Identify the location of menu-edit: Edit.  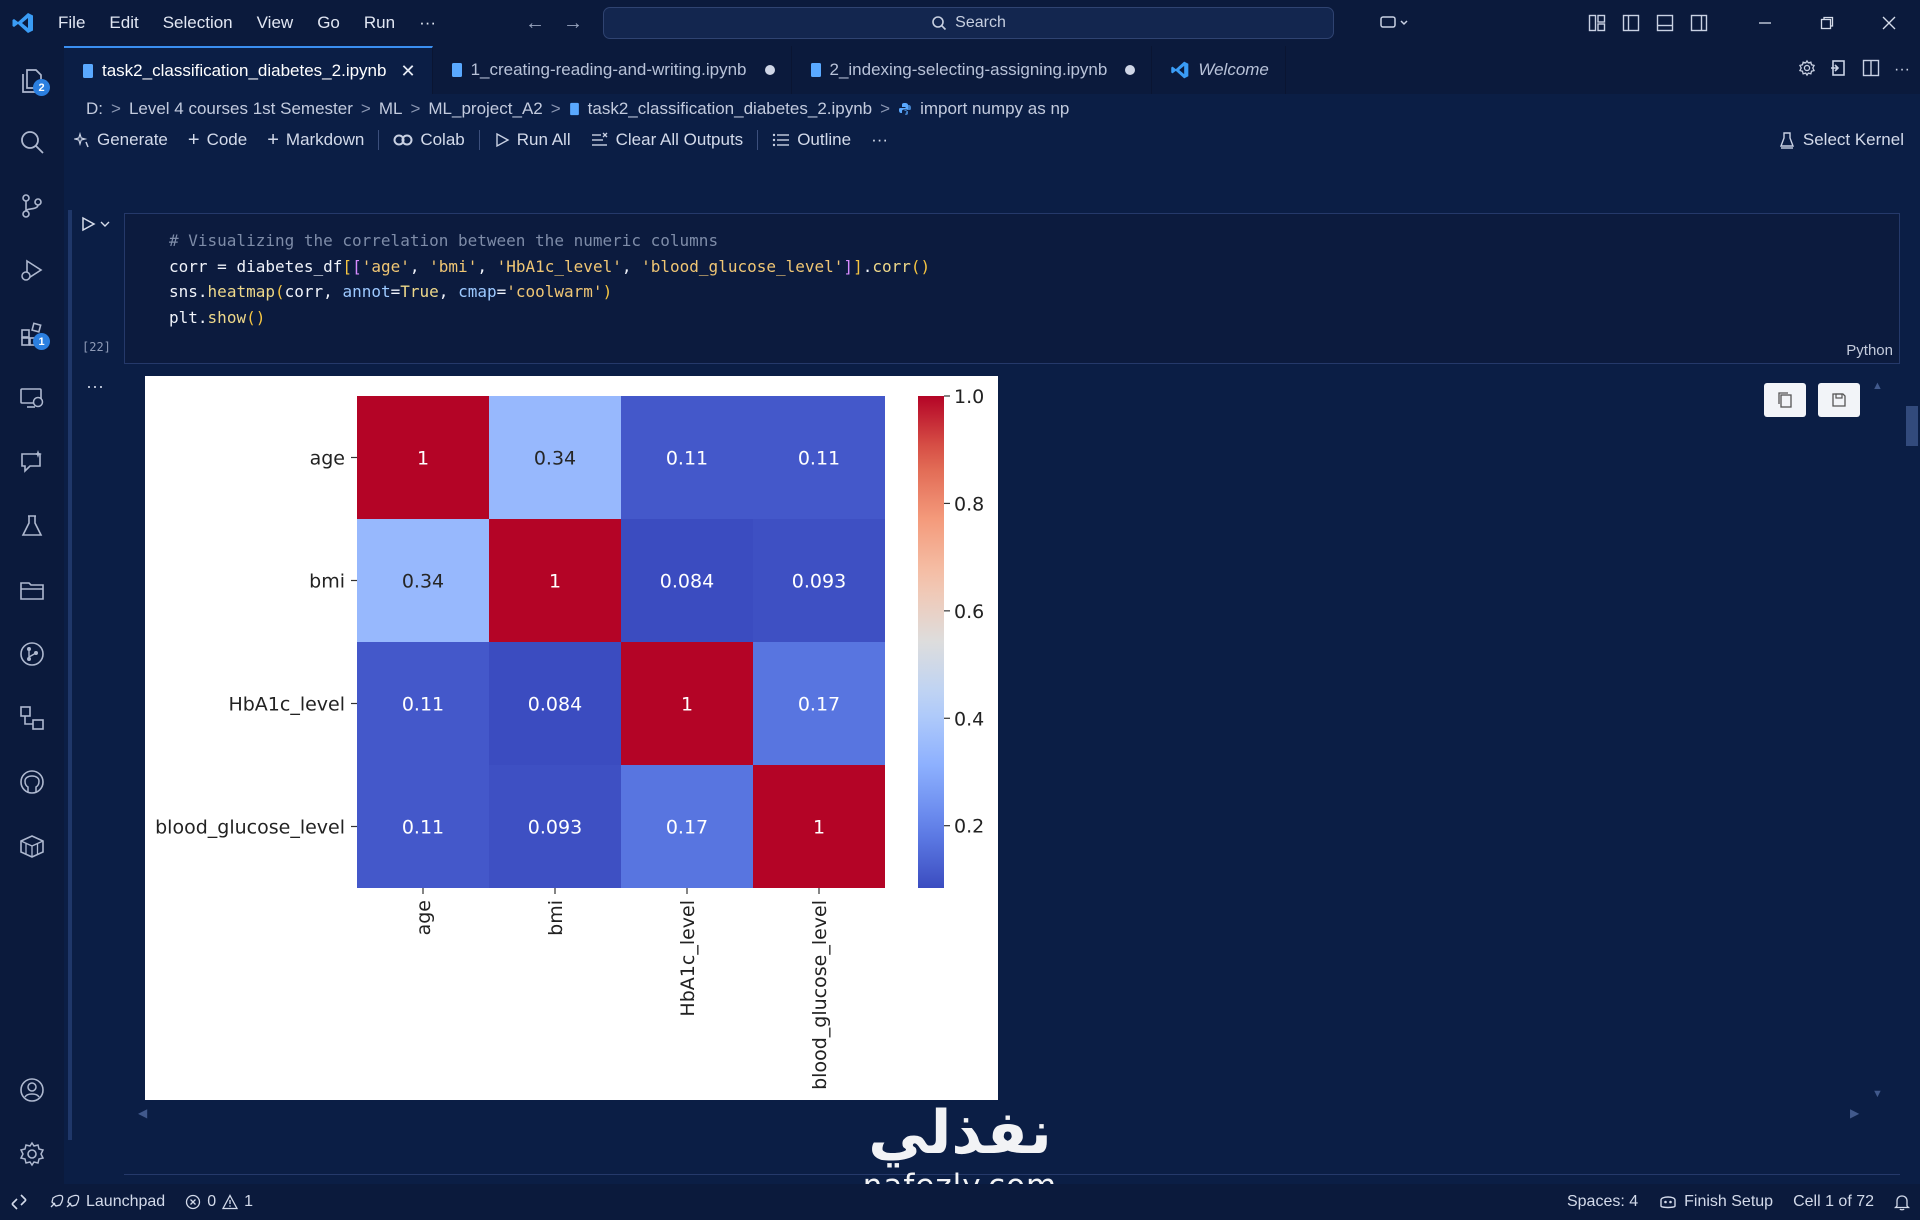
(124, 22).